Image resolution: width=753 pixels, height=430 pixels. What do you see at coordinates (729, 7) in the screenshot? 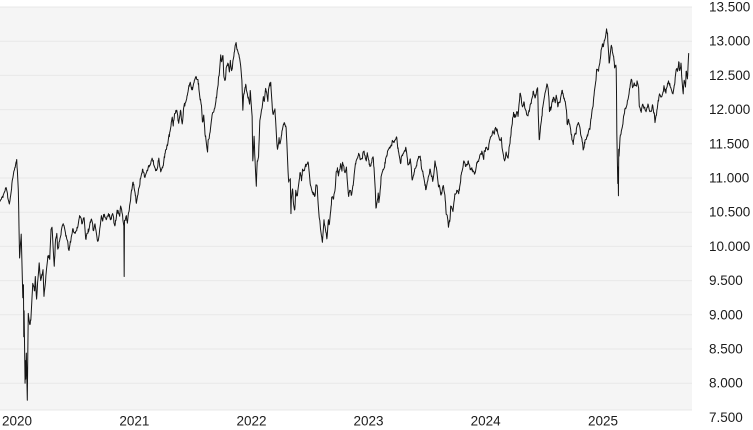
I see `y-tick-label: 13.500` at bounding box center [729, 7].